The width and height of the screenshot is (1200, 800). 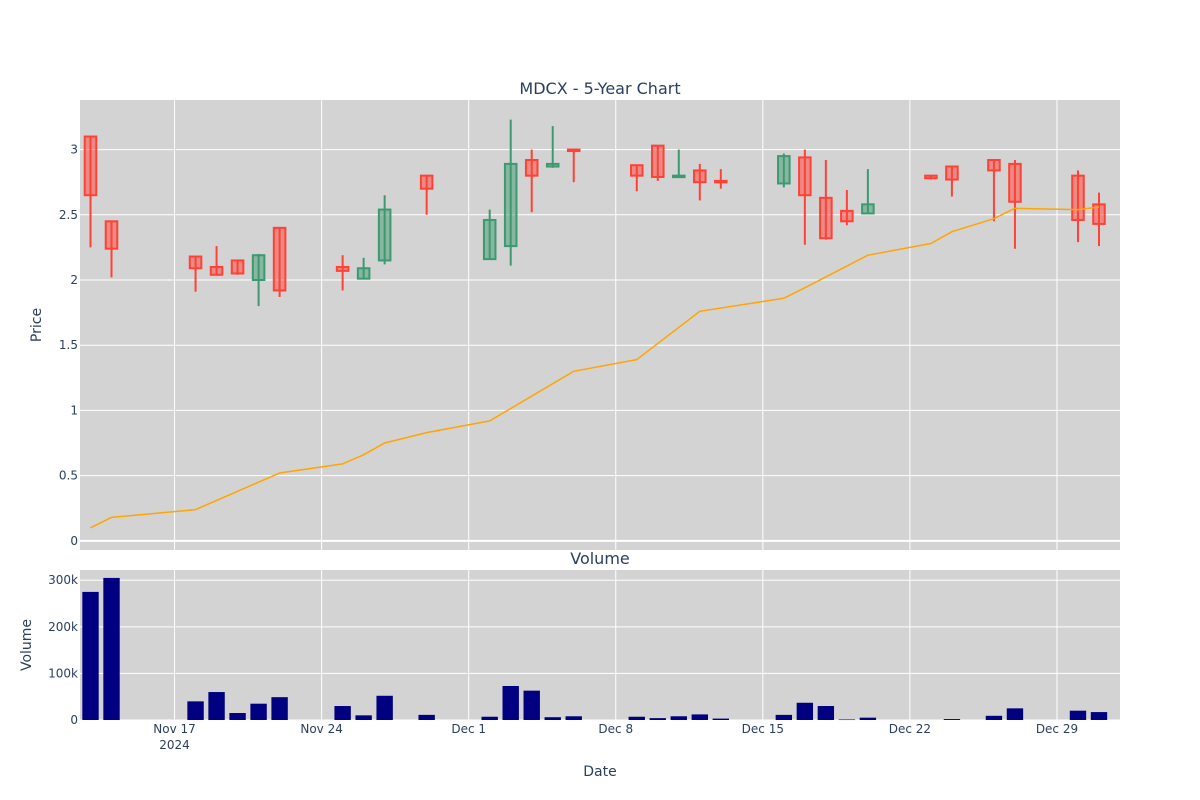 What do you see at coordinates (1057, 729) in the screenshot?
I see `x-tick-label: Dec 29` at bounding box center [1057, 729].